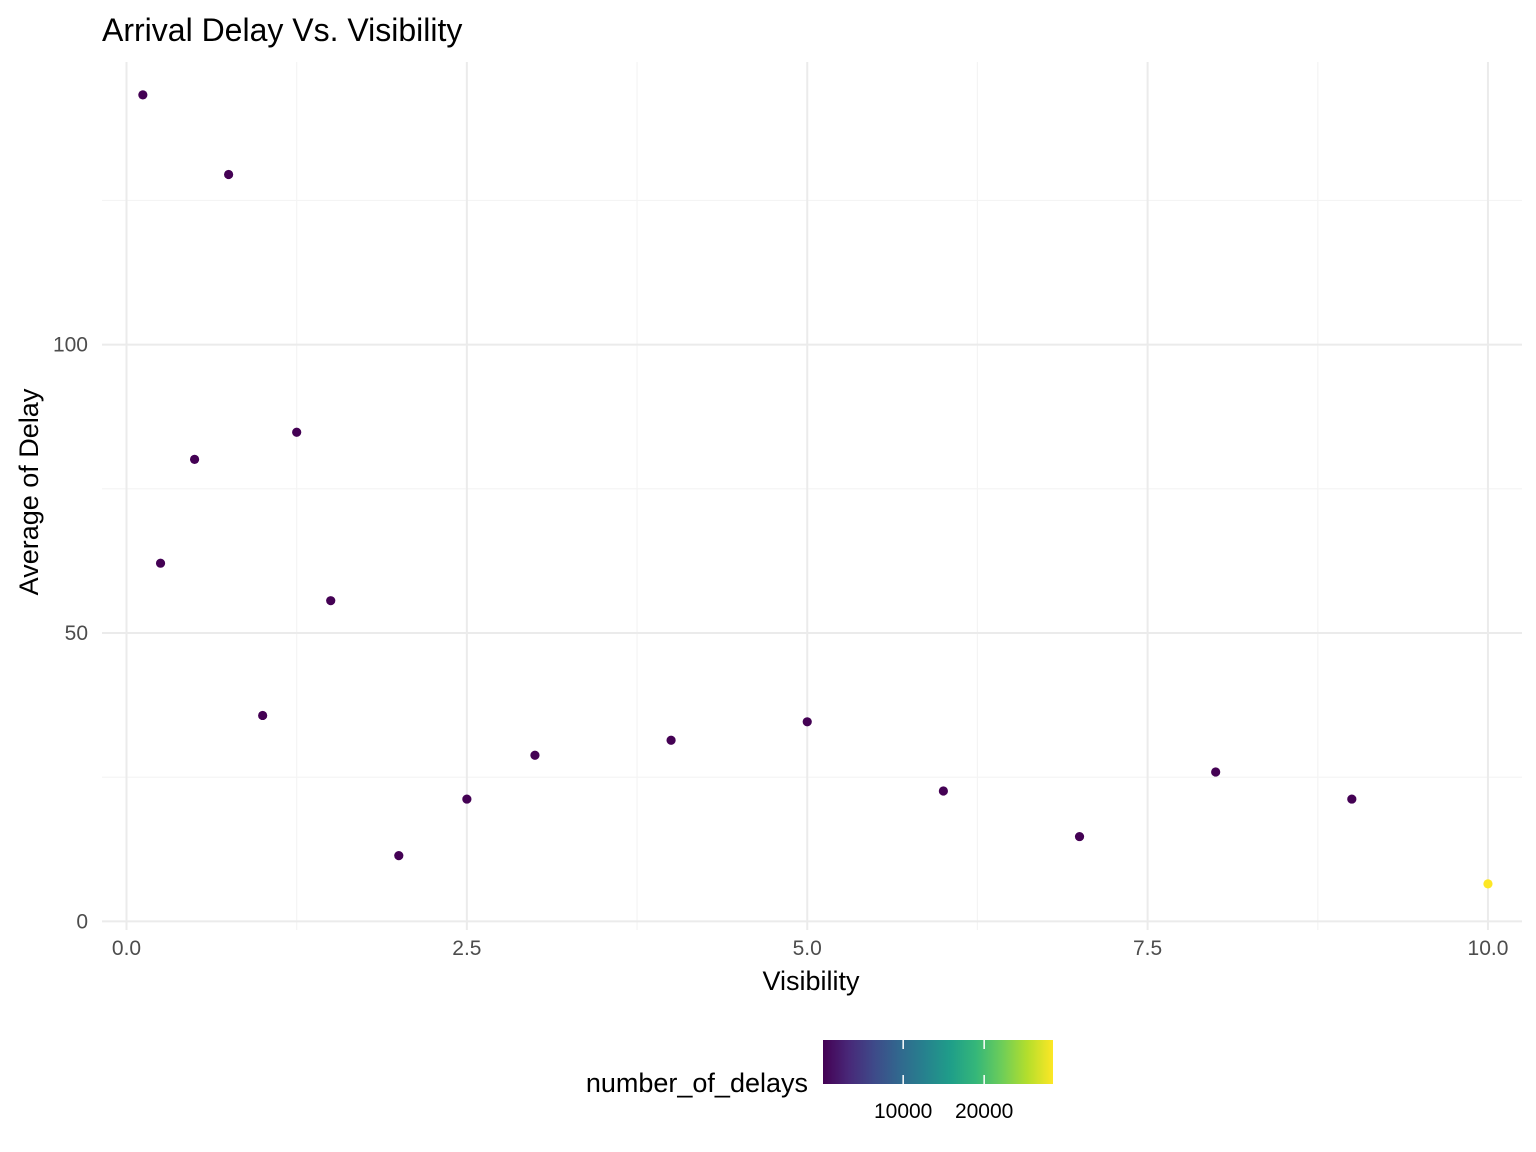 Image resolution: width=1536 pixels, height=1152 pixels. I want to click on y-tick-label: 50, so click(76, 633).